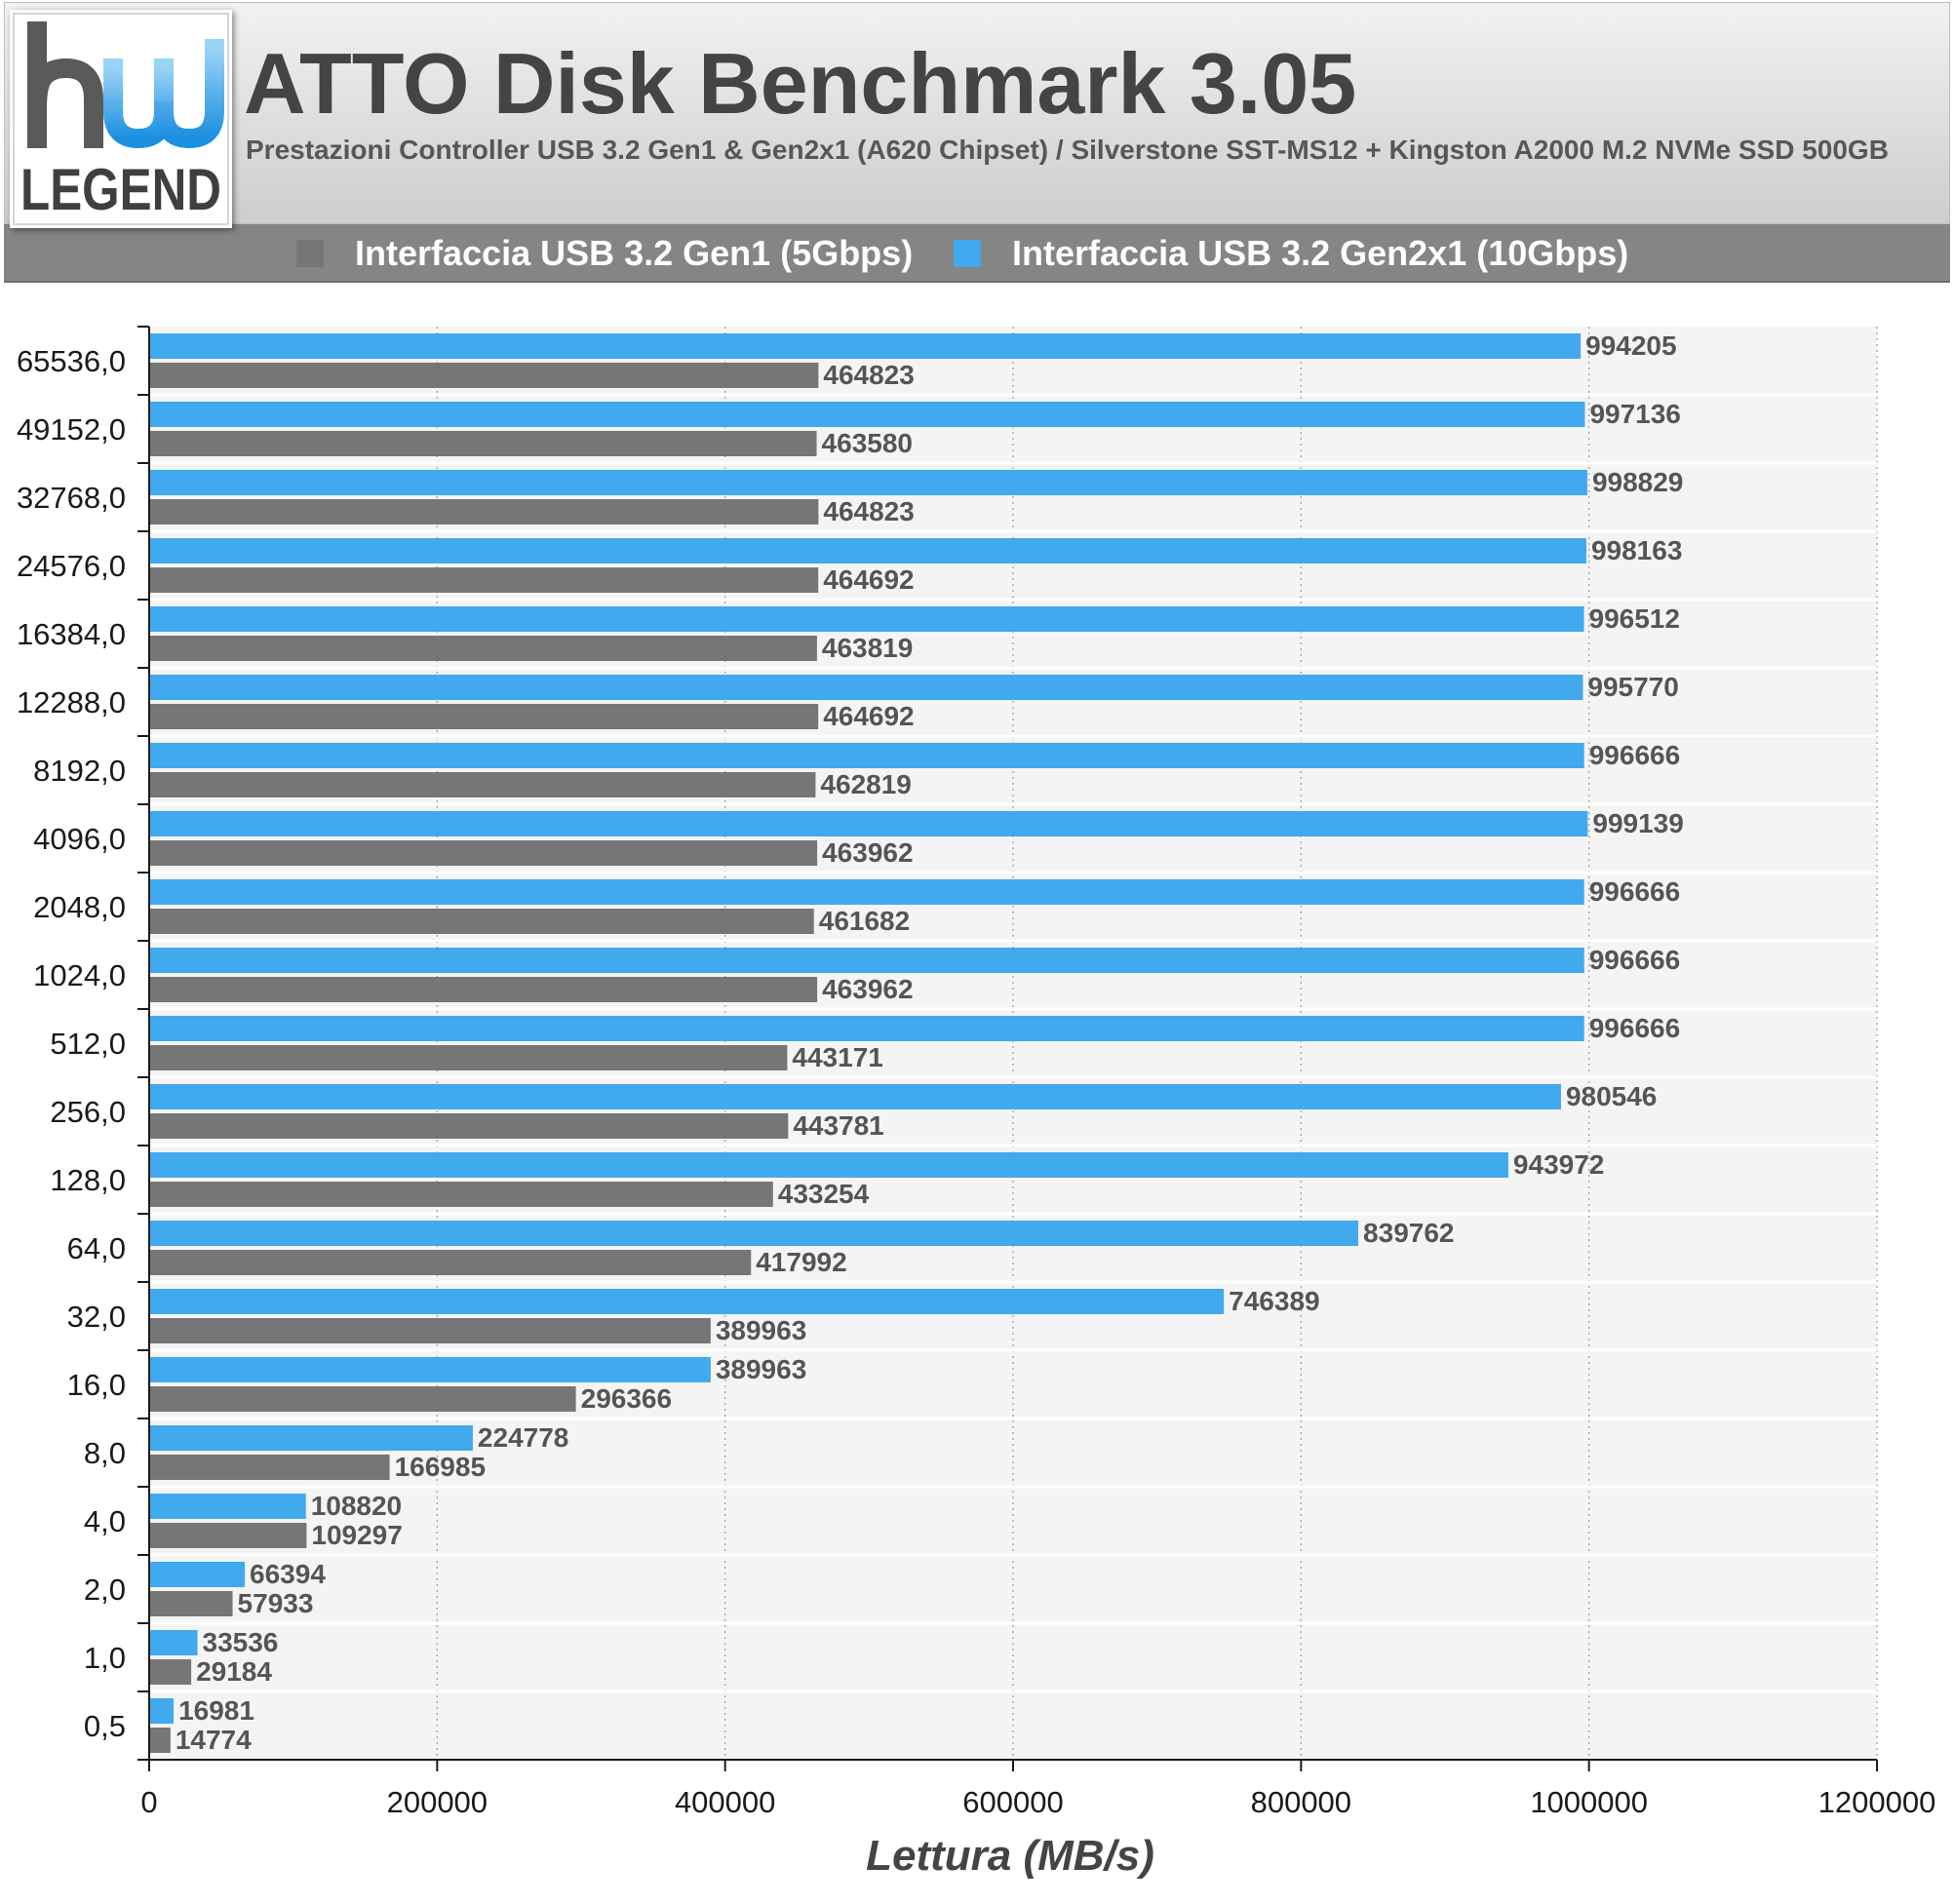 The height and width of the screenshot is (1904, 1954). I want to click on bar-value-label: 996512, so click(1634, 618).